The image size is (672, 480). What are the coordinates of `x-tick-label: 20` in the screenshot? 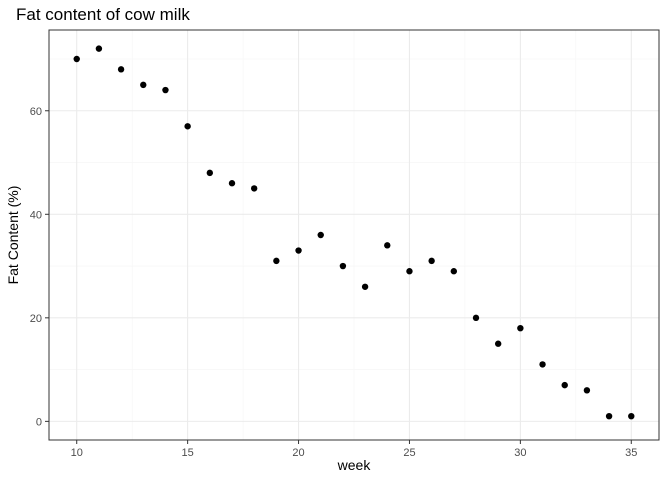 It's located at (298, 453).